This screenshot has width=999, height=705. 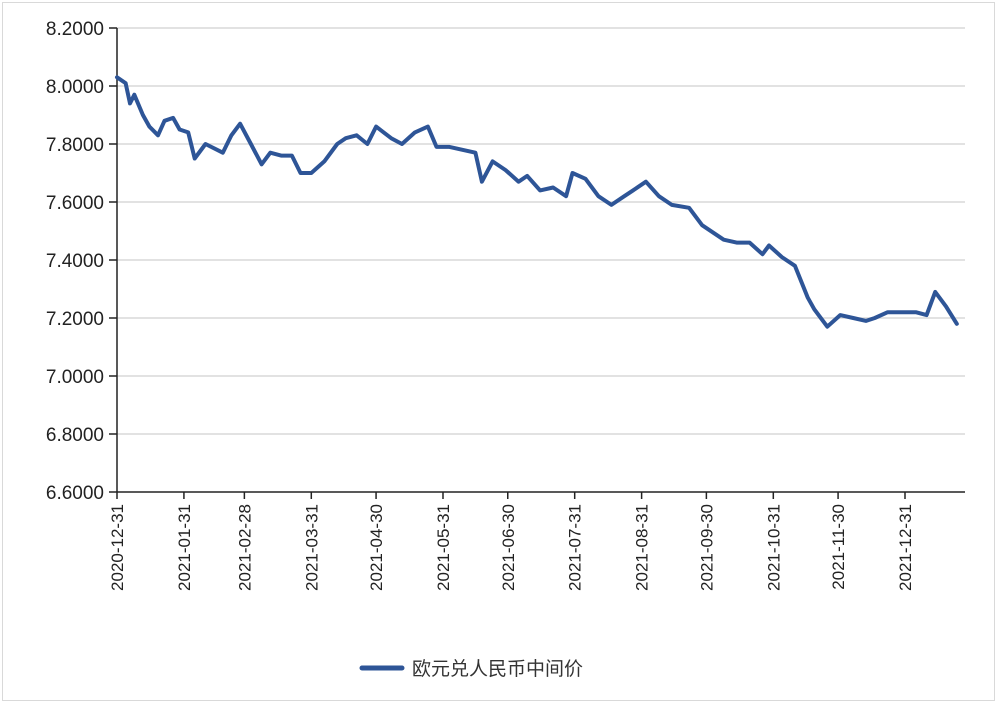 I want to click on x-tick-label: 2021-05-31, so click(x=443, y=547).